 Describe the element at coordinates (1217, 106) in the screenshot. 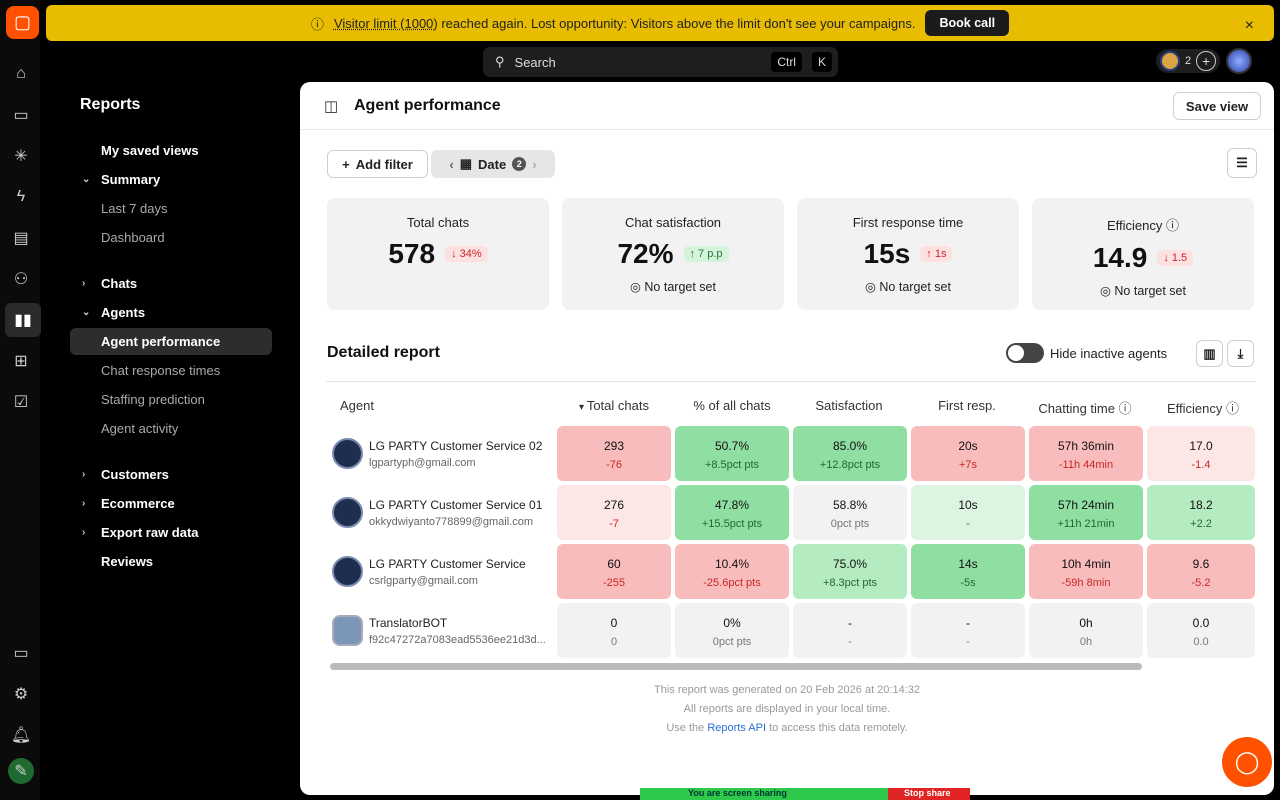

I see `save-view-button: Save view` at that location.